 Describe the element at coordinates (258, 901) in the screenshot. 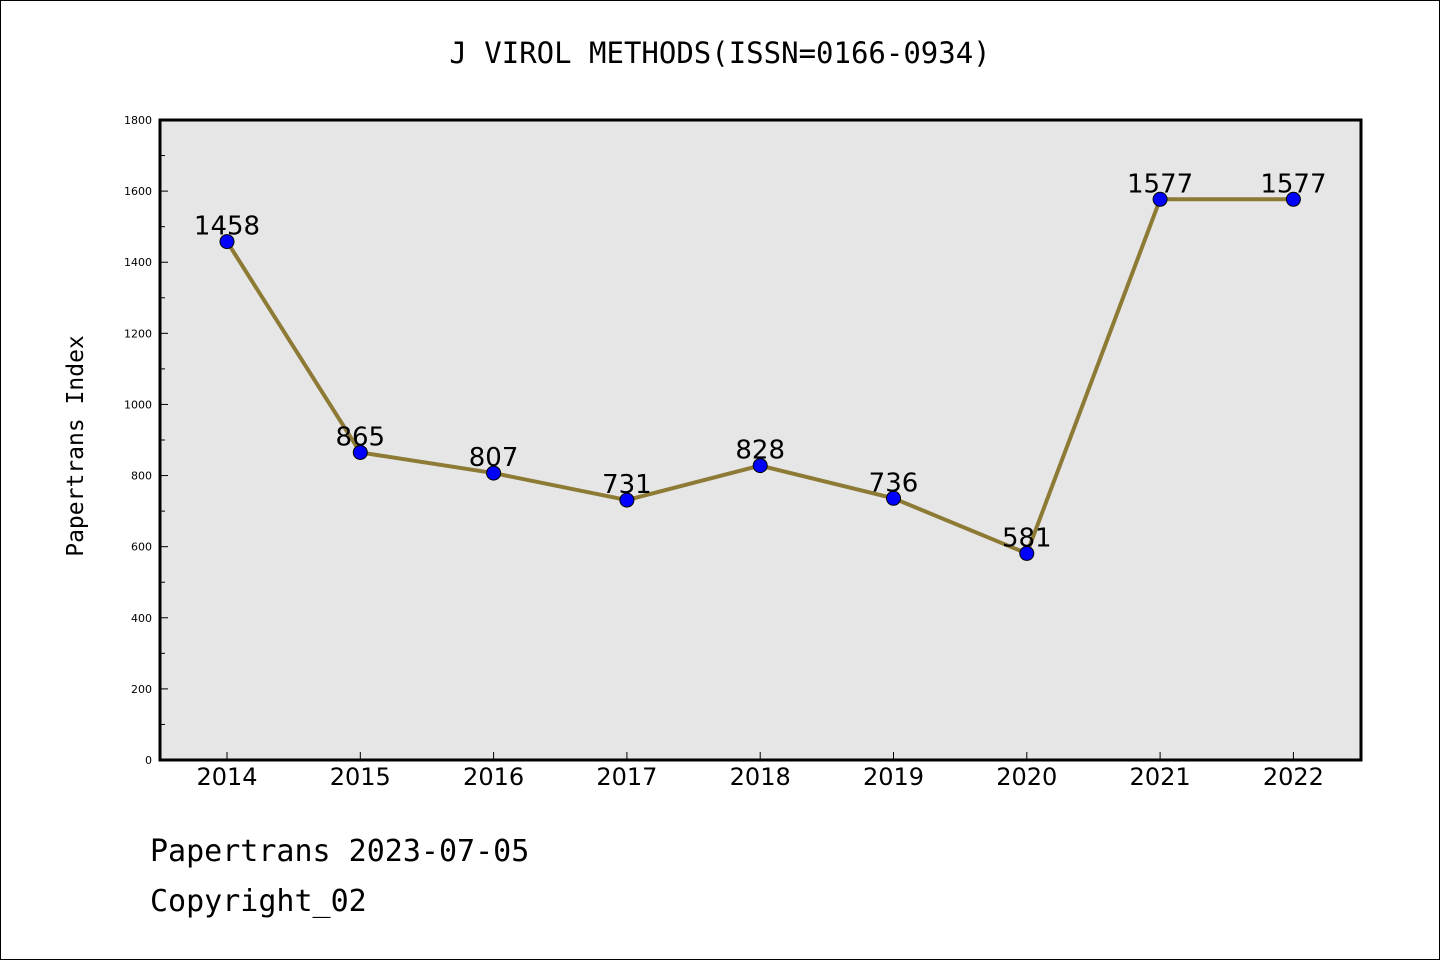

I see `footer-copyright: Copyright_02` at that location.